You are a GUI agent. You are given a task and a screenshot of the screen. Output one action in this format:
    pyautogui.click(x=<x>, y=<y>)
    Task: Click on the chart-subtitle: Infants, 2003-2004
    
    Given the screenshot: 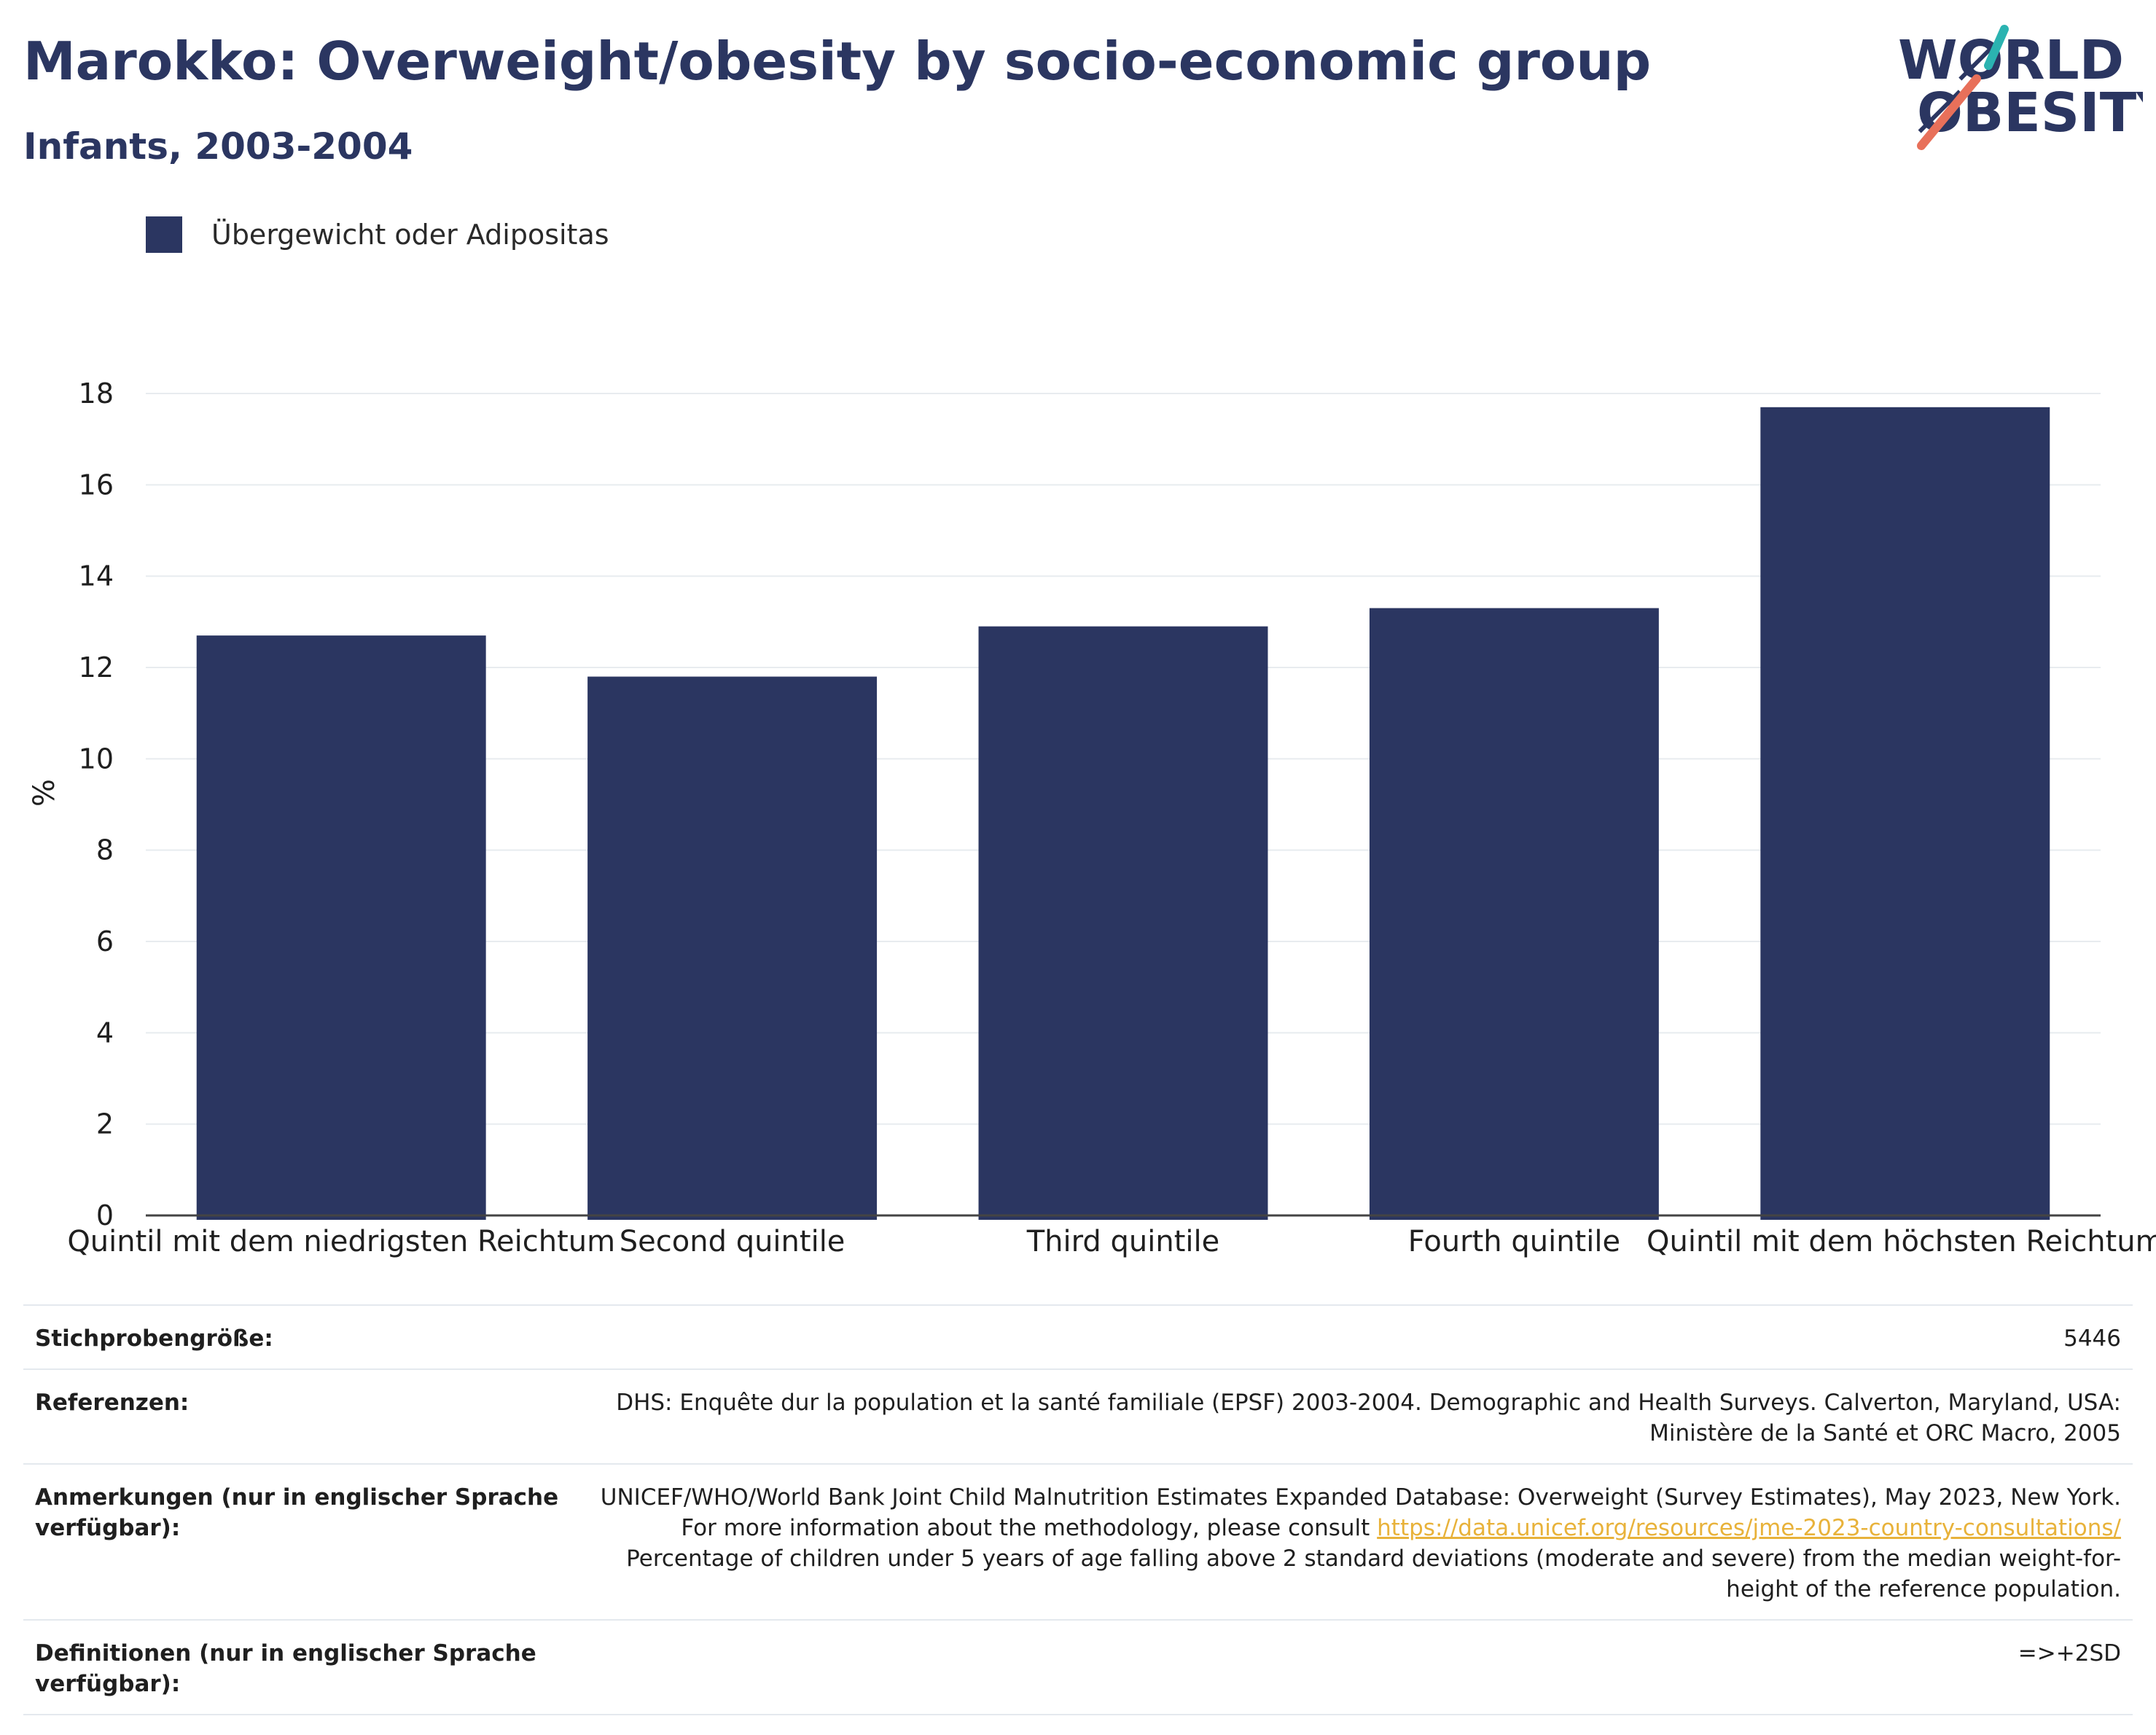 What is the action you would take?
    pyautogui.click(x=218, y=146)
    